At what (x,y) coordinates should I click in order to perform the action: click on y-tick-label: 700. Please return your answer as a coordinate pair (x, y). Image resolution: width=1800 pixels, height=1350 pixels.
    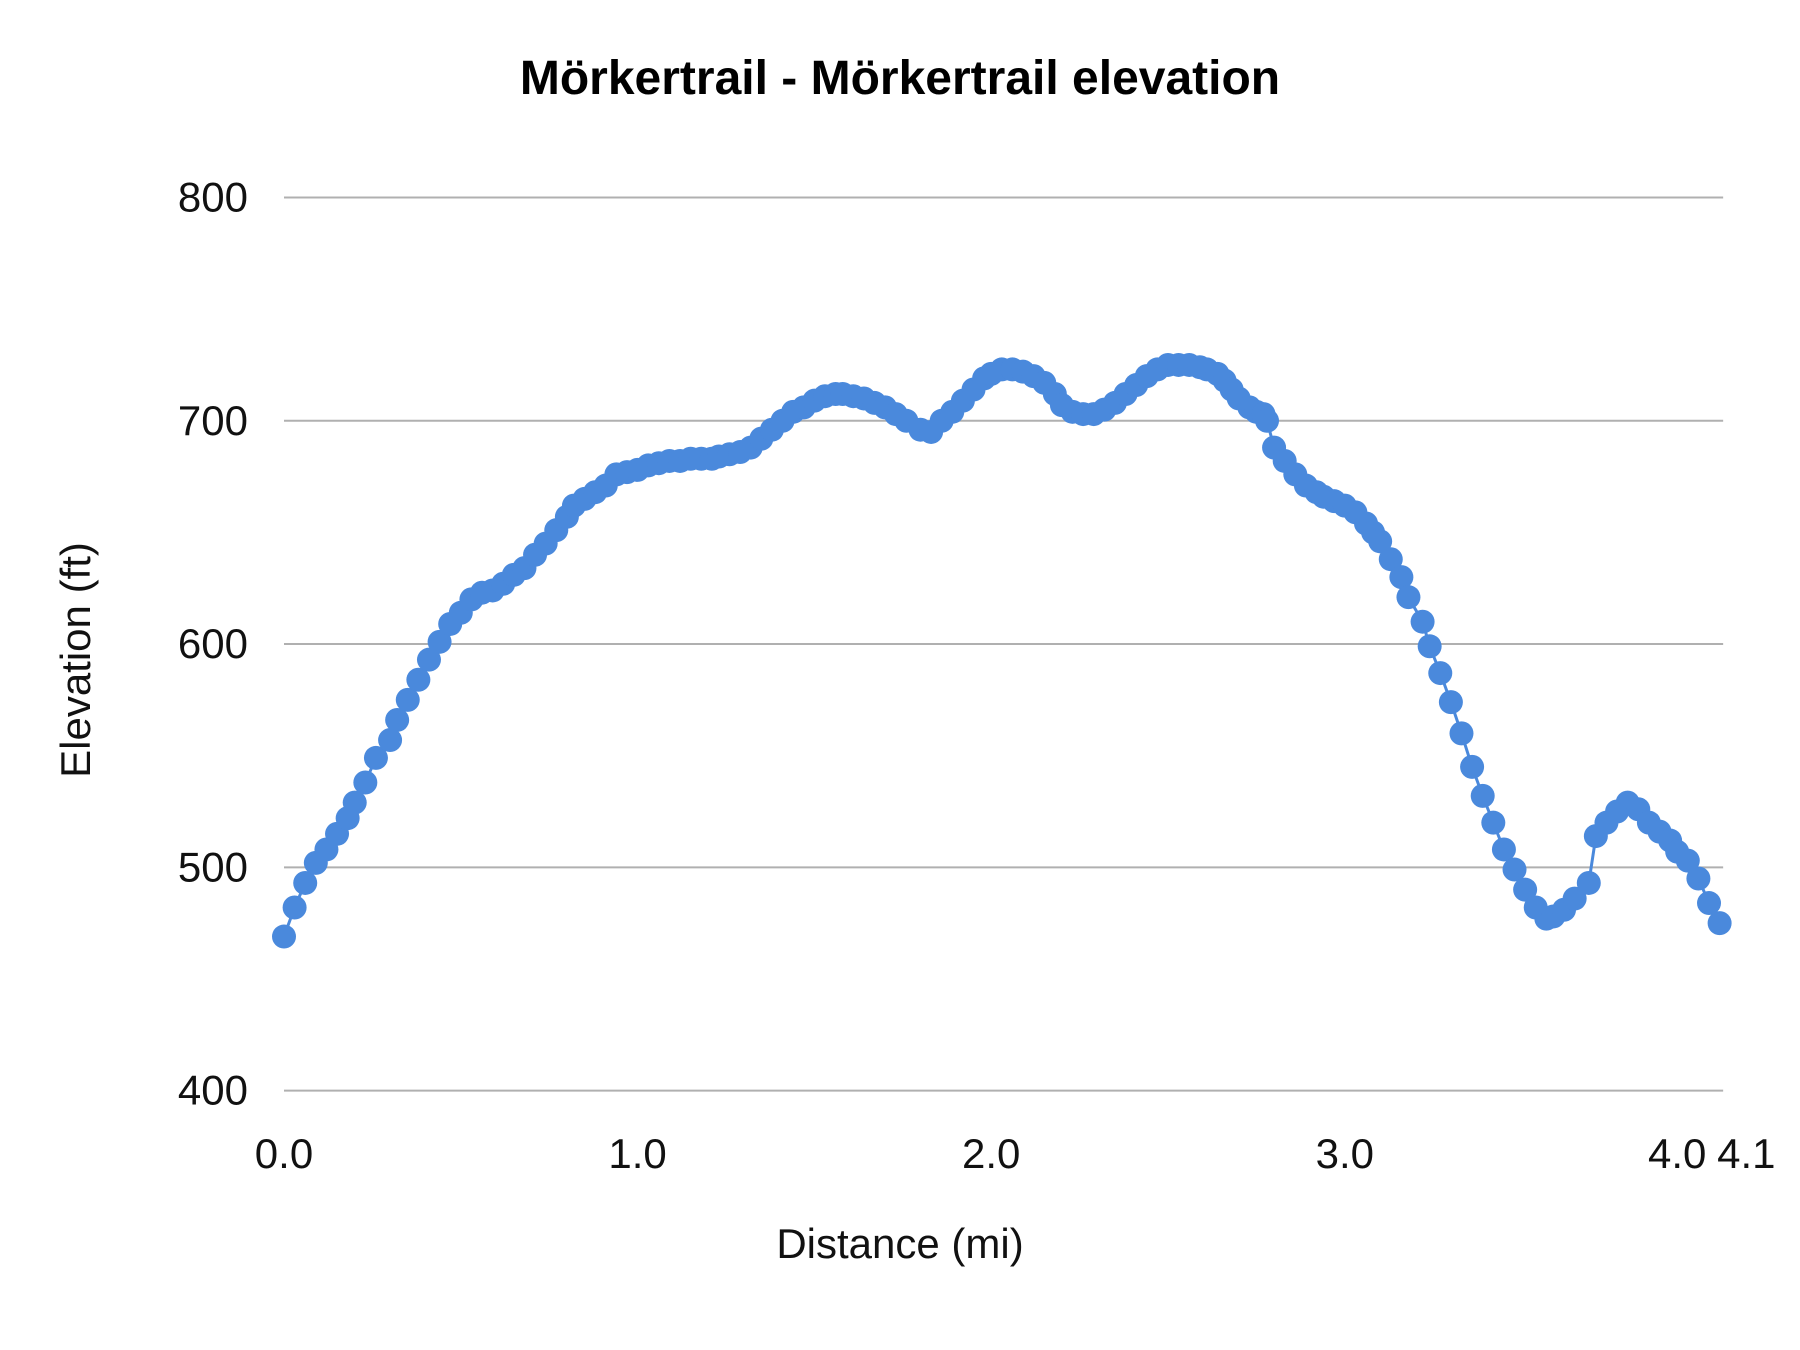
    Looking at the image, I should click on (213, 420).